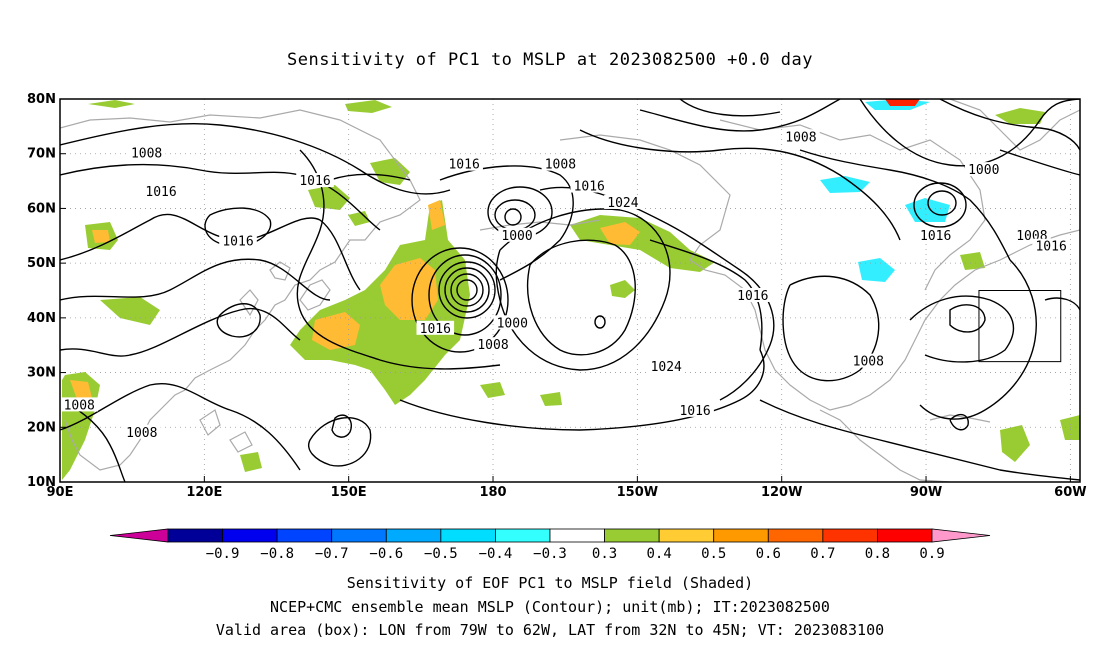 The width and height of the screenshot is (1100, 650). Describe the element at coordinates (386, 554) in the screenshot. I see `colorbar-label: −0.6` at that location.